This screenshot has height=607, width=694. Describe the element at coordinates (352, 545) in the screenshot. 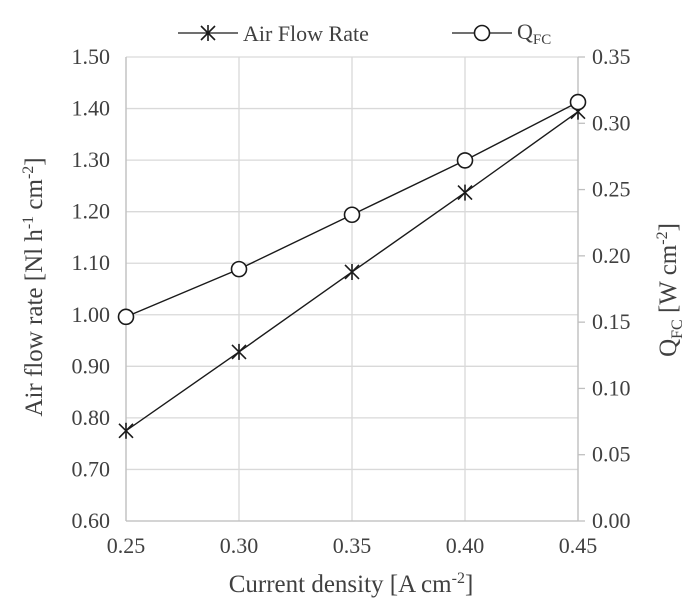

I see `x-tick-label: 0.35` at that location.